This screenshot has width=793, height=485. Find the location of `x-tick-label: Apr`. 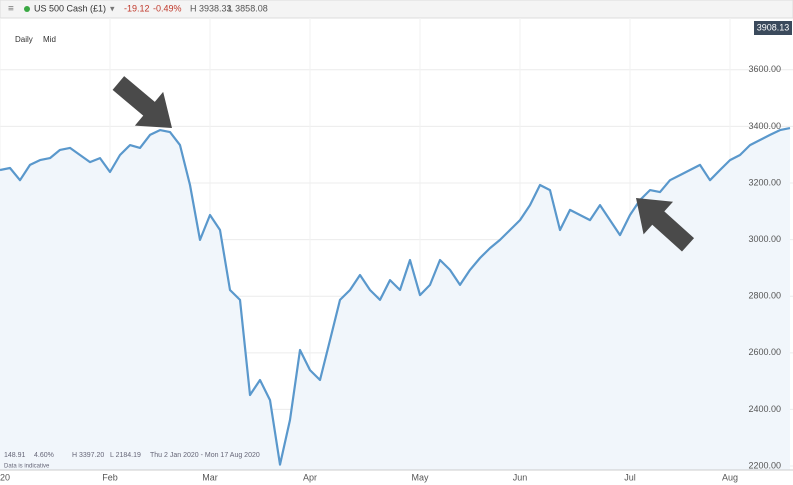

x-tick-label: Apr is located at coordinates (310, 477).